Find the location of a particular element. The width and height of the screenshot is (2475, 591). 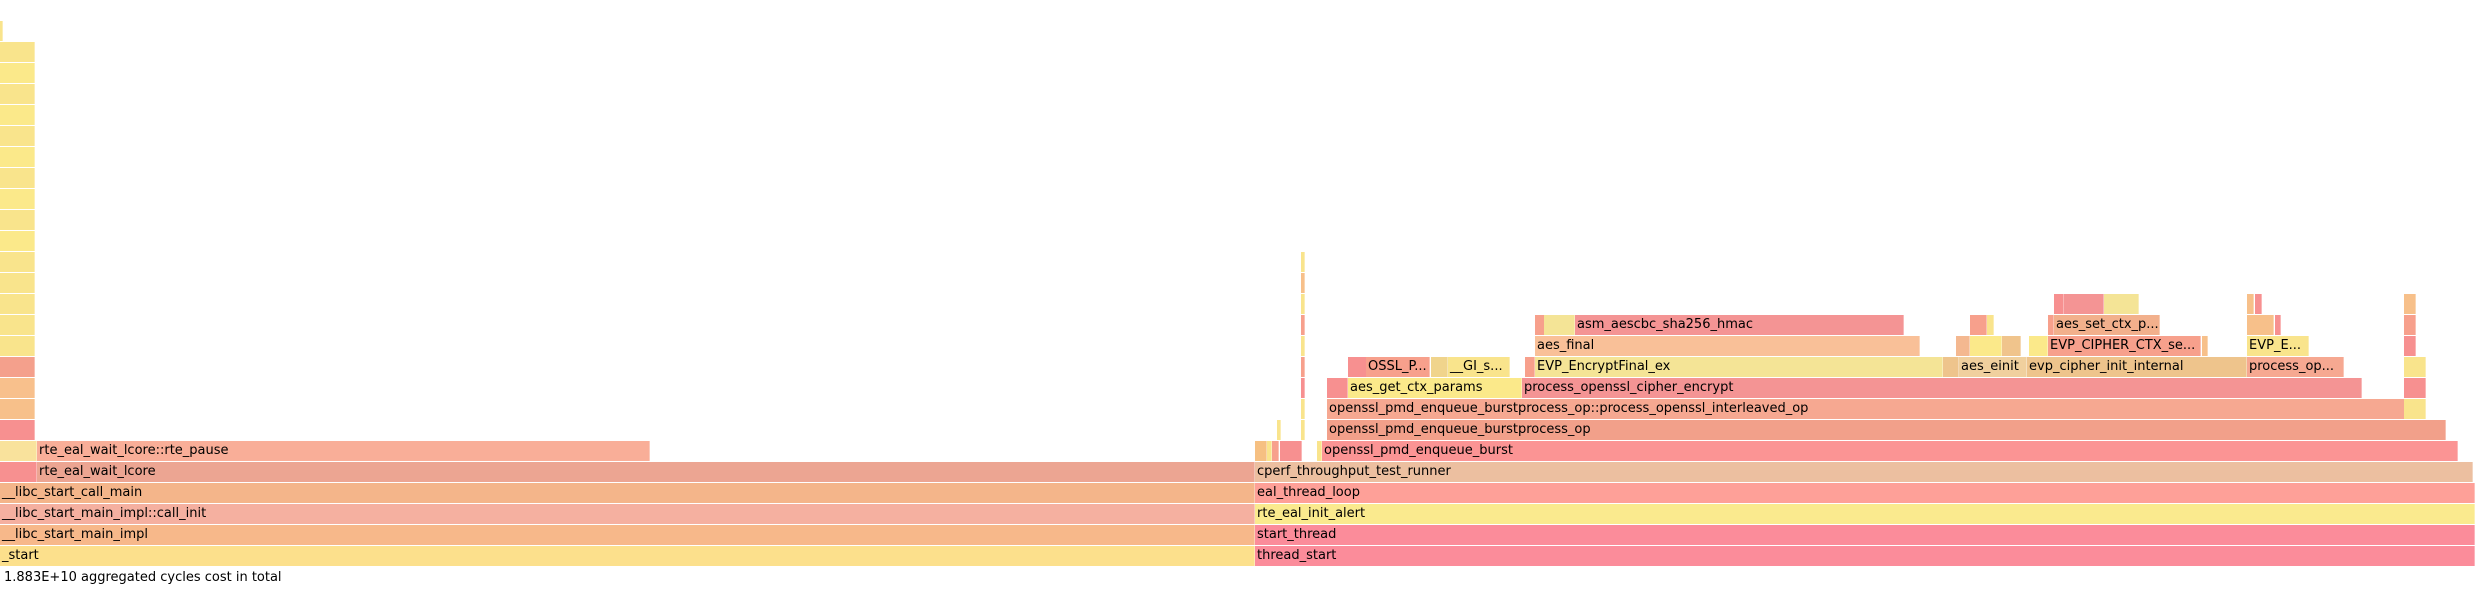

flame-frame-label: evp_cipher_init_internal is located at coordinates (2106, 366).